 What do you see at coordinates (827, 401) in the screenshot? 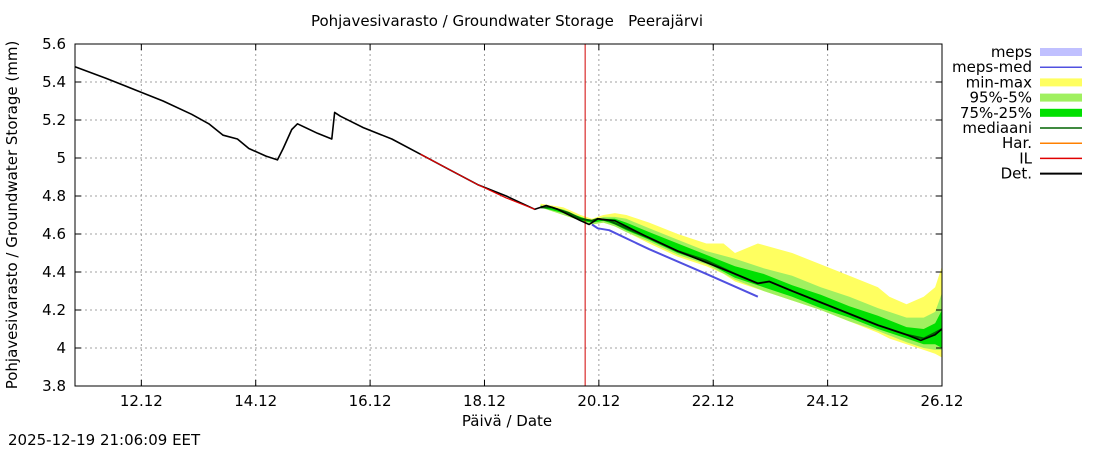
I see `x-tick-label: 24.12` at bounding box center [827, 401].